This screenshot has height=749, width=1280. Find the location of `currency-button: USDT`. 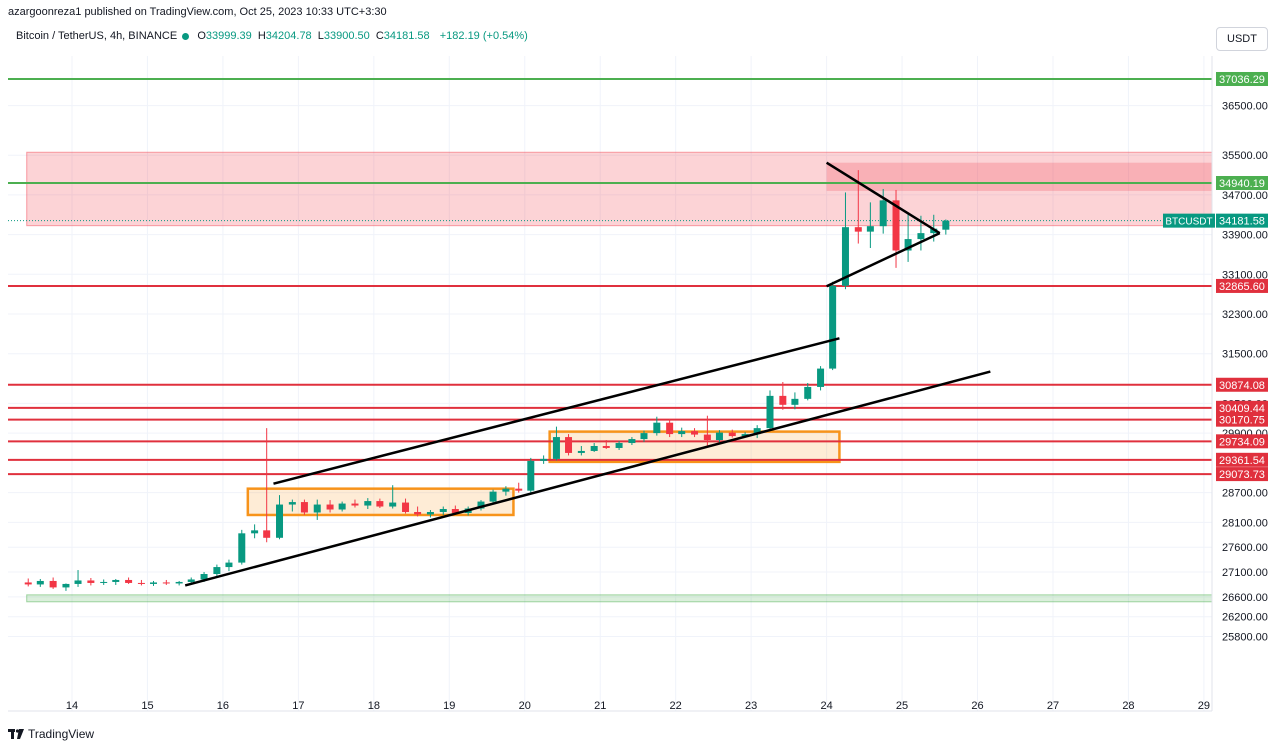

currency-button: USDT is located at coordinates (1242, 39).